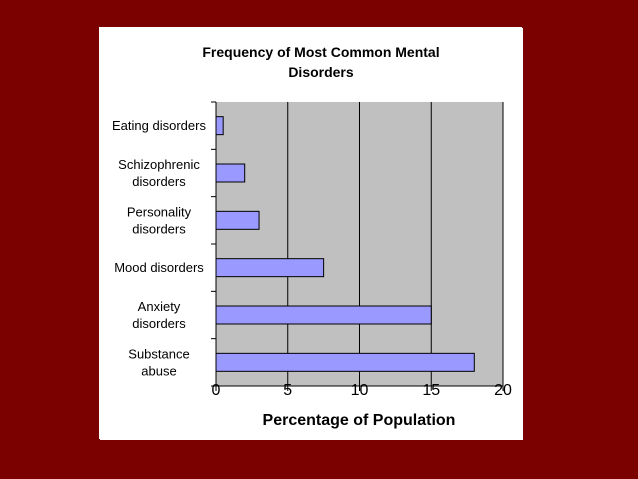  Describe the element at coordinates (320, 52) in the screenshot. I see `chart-title-line: Frequency of Most Common Mental` at that location.